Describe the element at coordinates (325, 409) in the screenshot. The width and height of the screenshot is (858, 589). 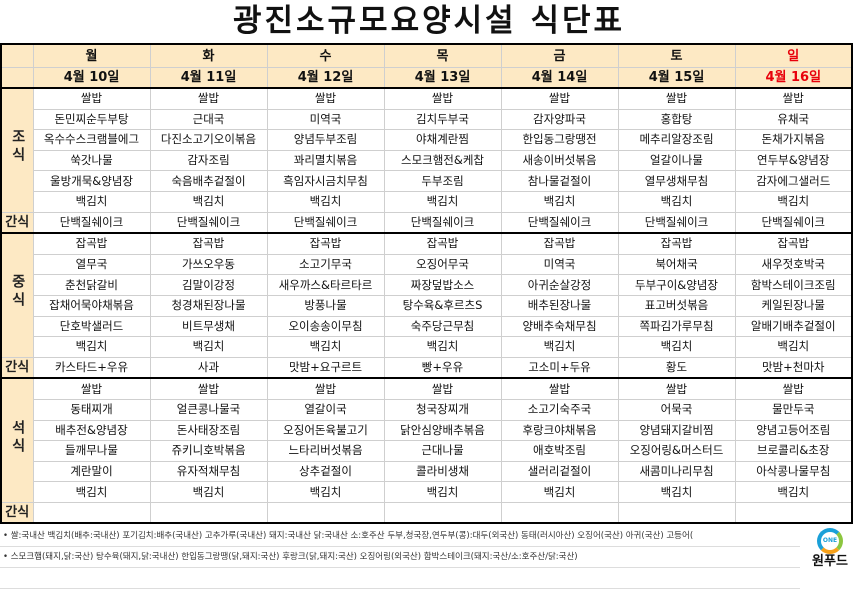
I see `menu-item: 열갈이국` at that location.